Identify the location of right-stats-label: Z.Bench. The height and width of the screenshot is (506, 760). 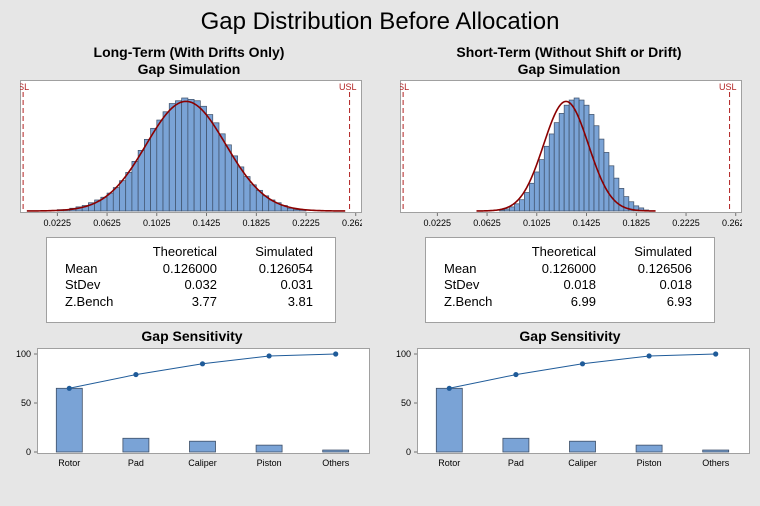
(468, 301).